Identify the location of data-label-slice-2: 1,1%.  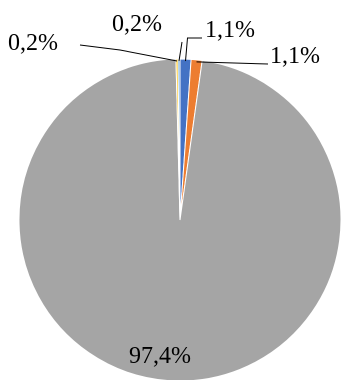
(295, 56).